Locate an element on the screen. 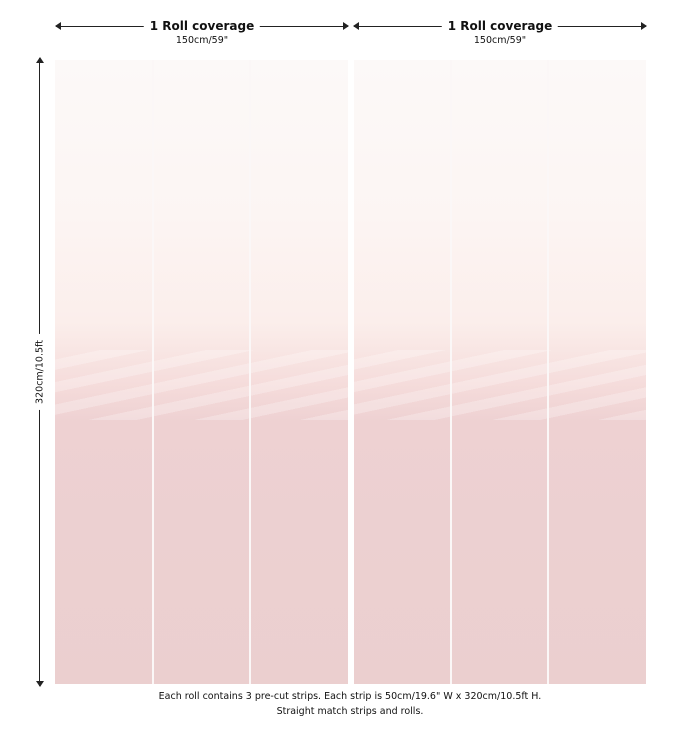 The image size is (700, 735). roll-1-coverage-title: 1 Roll coverage is located at coordinates (202, 26).